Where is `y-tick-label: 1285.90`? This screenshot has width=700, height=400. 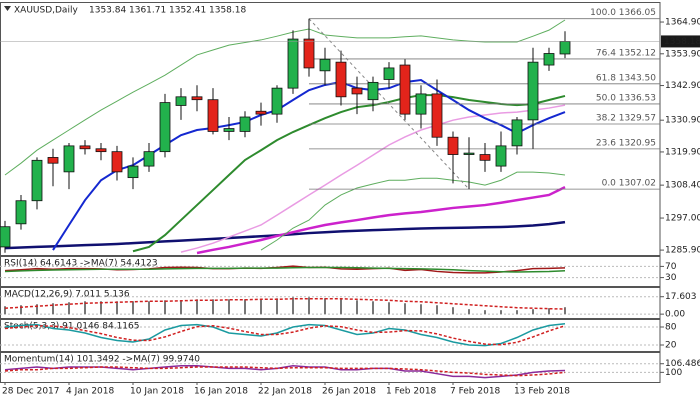
y-tick-label: 1285.90 is located at coordinates (682, 251).